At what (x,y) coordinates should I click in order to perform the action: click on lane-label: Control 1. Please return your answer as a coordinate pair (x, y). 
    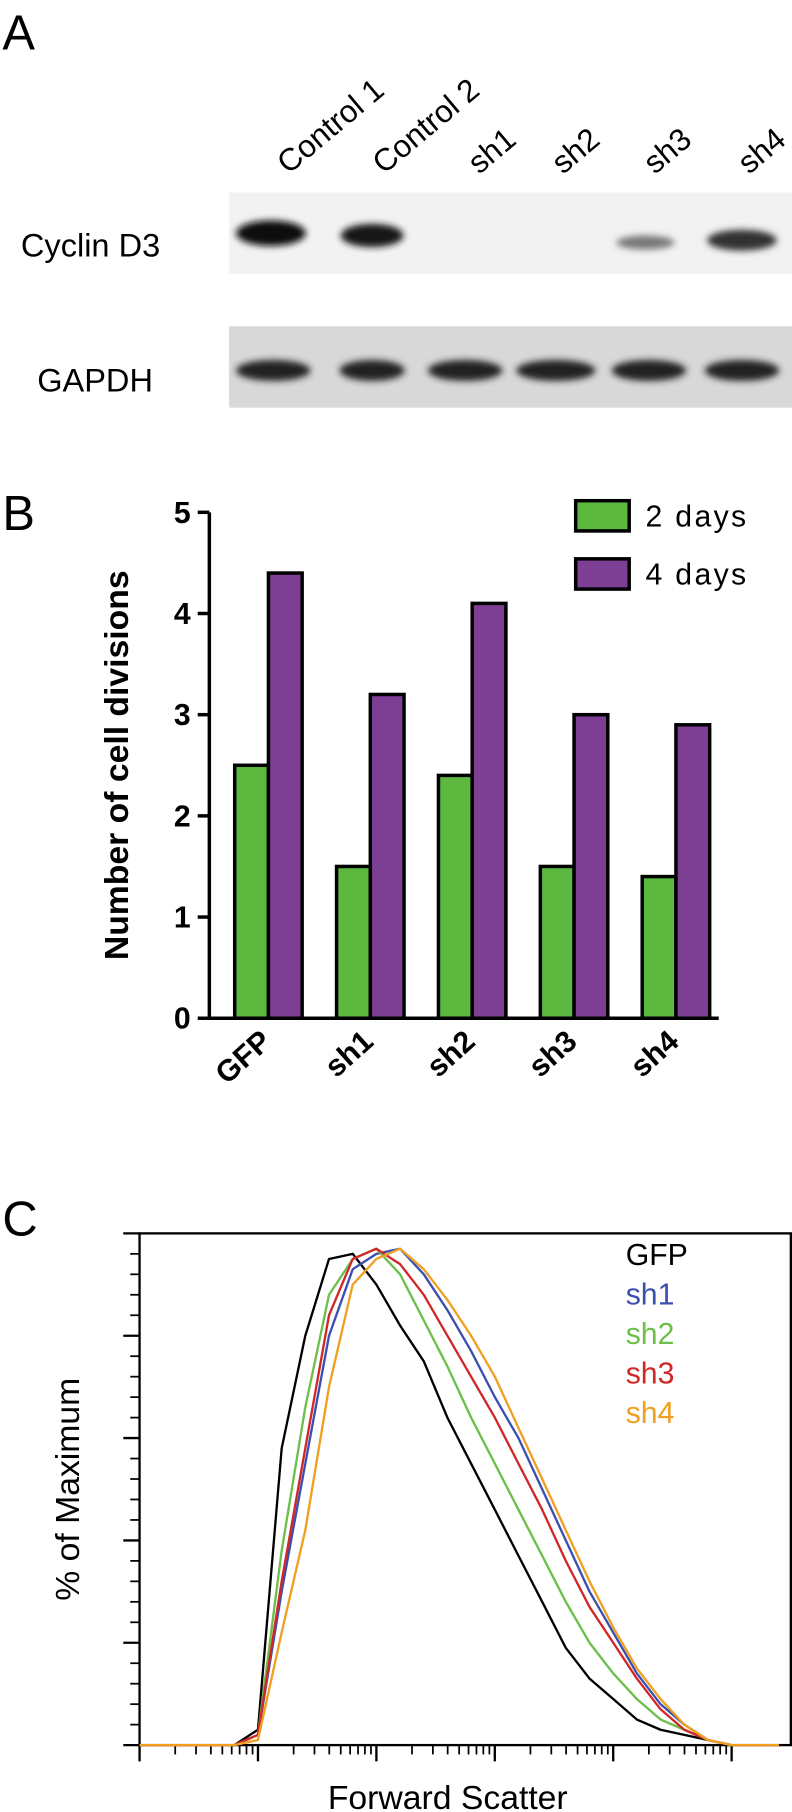
    Looking at the image, I should click on (330, 126).